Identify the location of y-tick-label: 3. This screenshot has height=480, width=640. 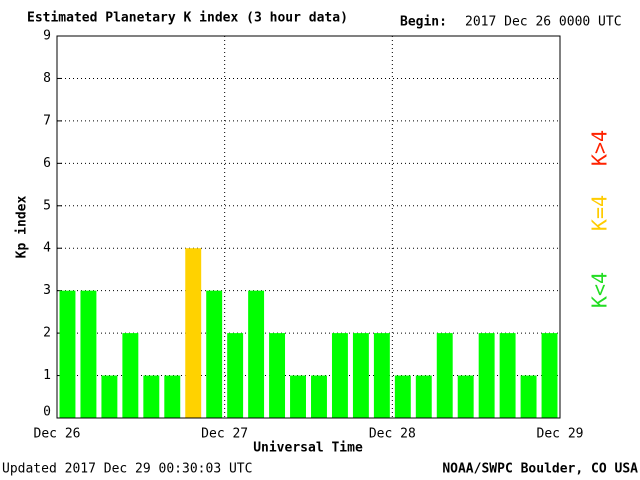
(47, 290).